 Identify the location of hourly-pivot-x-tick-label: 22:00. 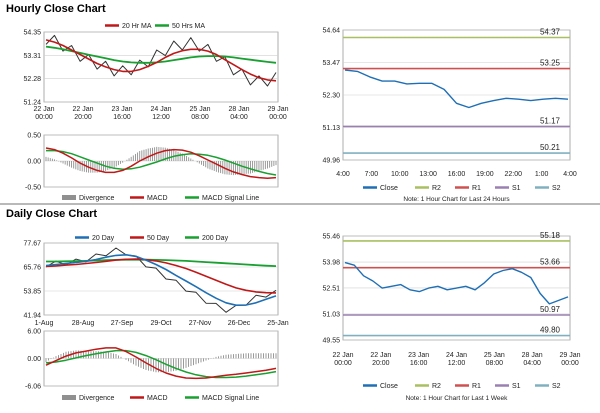
(513, 174).